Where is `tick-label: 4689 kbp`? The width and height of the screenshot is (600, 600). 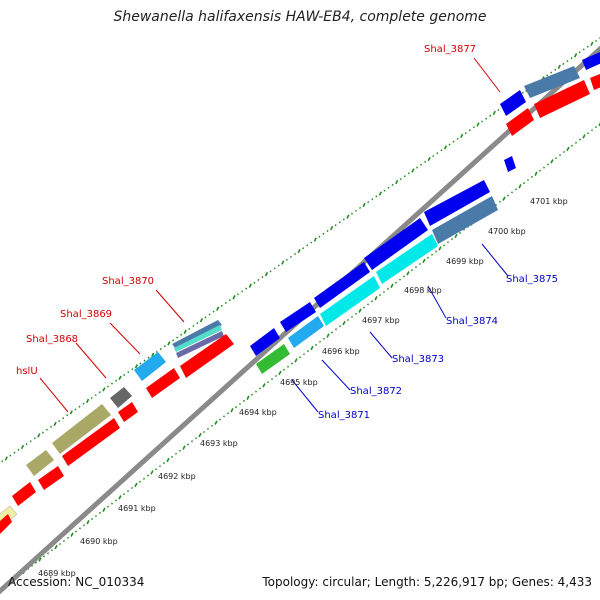
tick-label: 4689 kbp is located at coordinates (57, 573).